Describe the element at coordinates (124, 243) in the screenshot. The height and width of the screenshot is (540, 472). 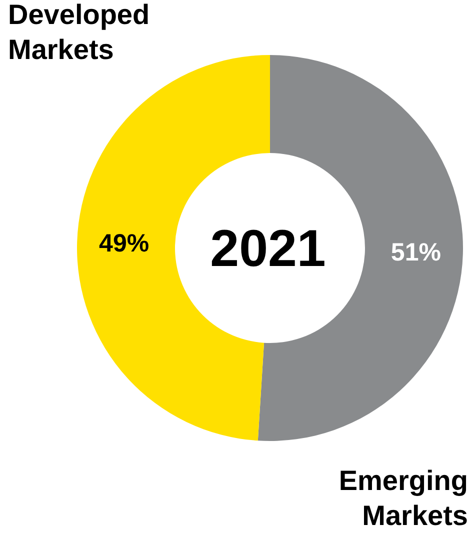
I see `data-label: 49%` at that location.